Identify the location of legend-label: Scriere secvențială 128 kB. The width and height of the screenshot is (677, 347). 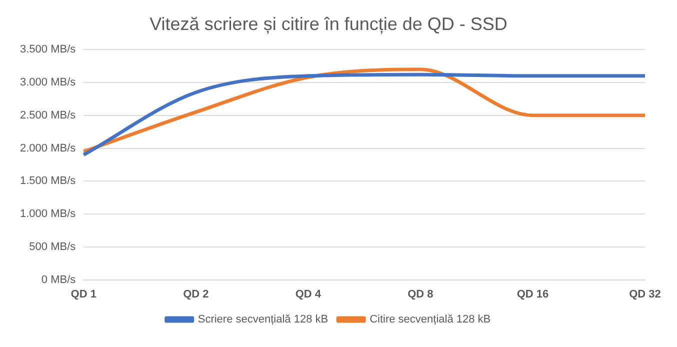
(263, 320).